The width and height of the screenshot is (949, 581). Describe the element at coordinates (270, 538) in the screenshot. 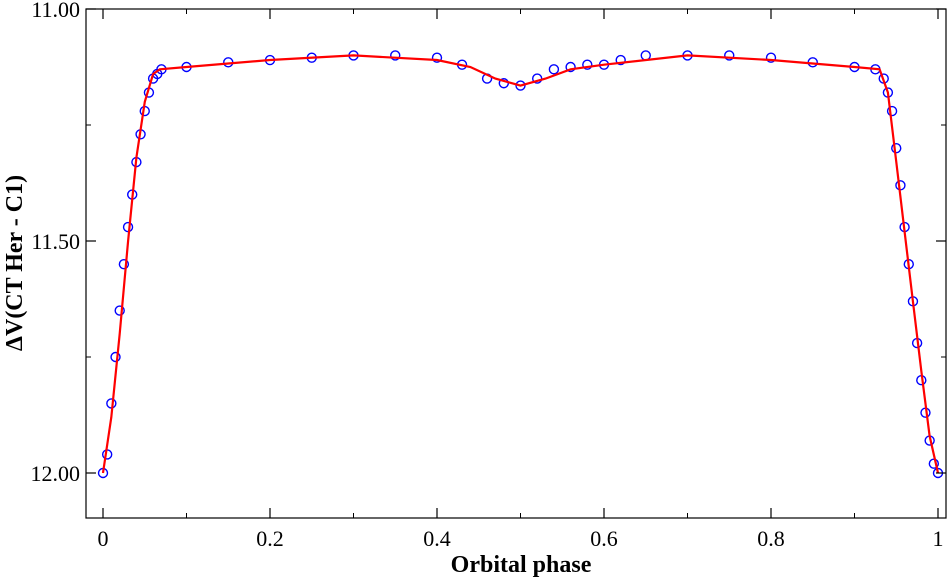

I see `x-tick-label-1: 0.2` at that location.